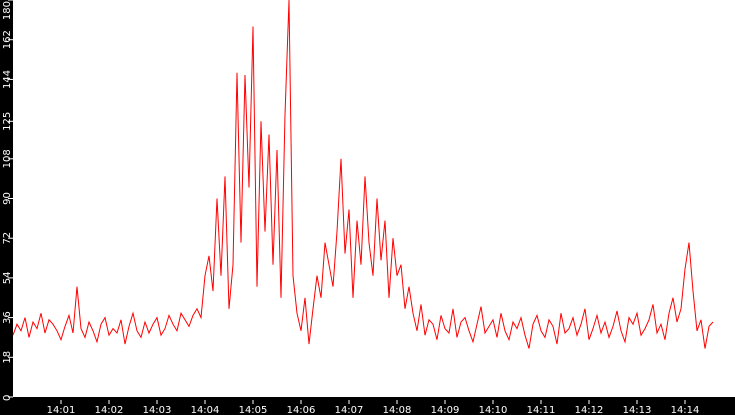 Image resolution: width=735 pixels, height=415 pixels. I want to click on x-tick-label: 14:14, so click(685, 410).